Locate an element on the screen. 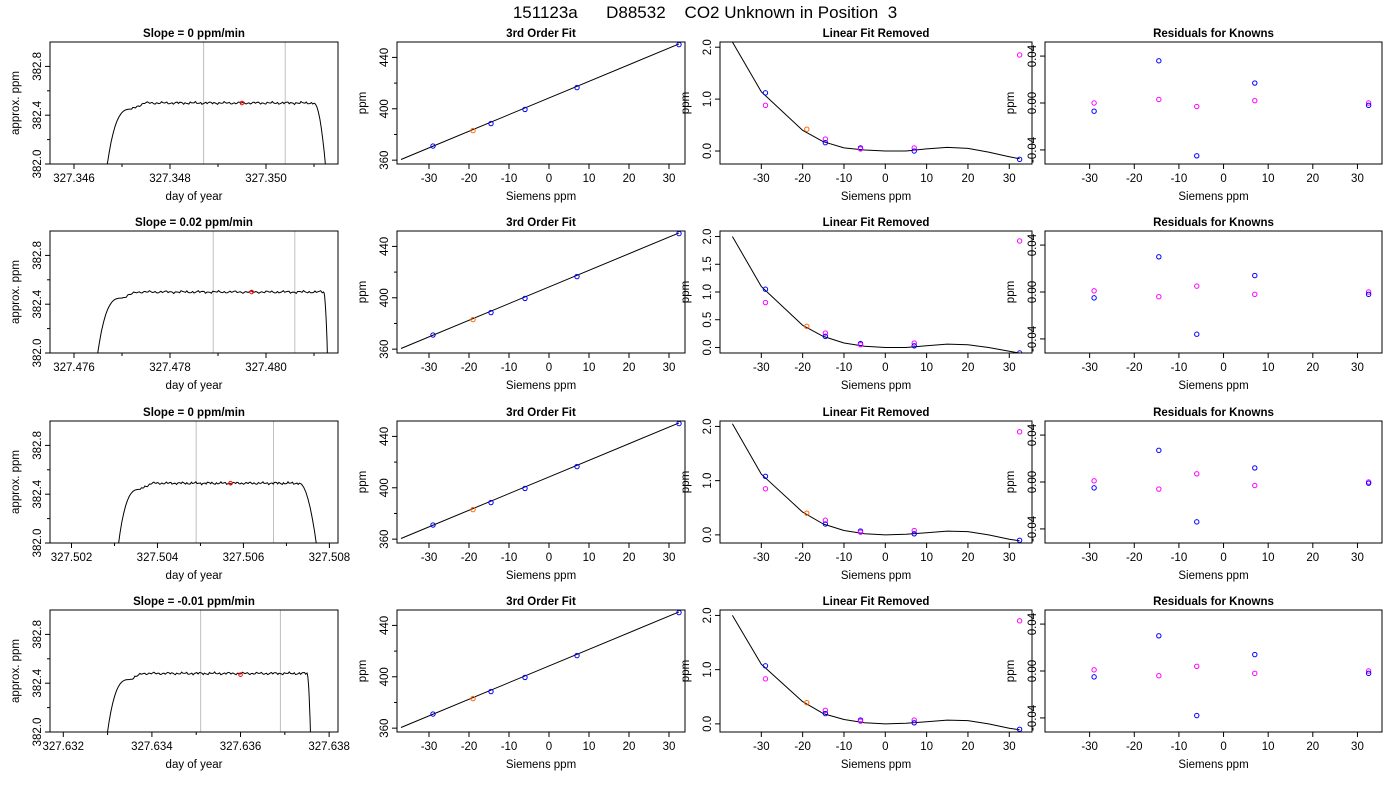 Image resolution: width=1400 pixels, height=800 pixels. y-tick-label: 440 is located at coordinates (385, 57).